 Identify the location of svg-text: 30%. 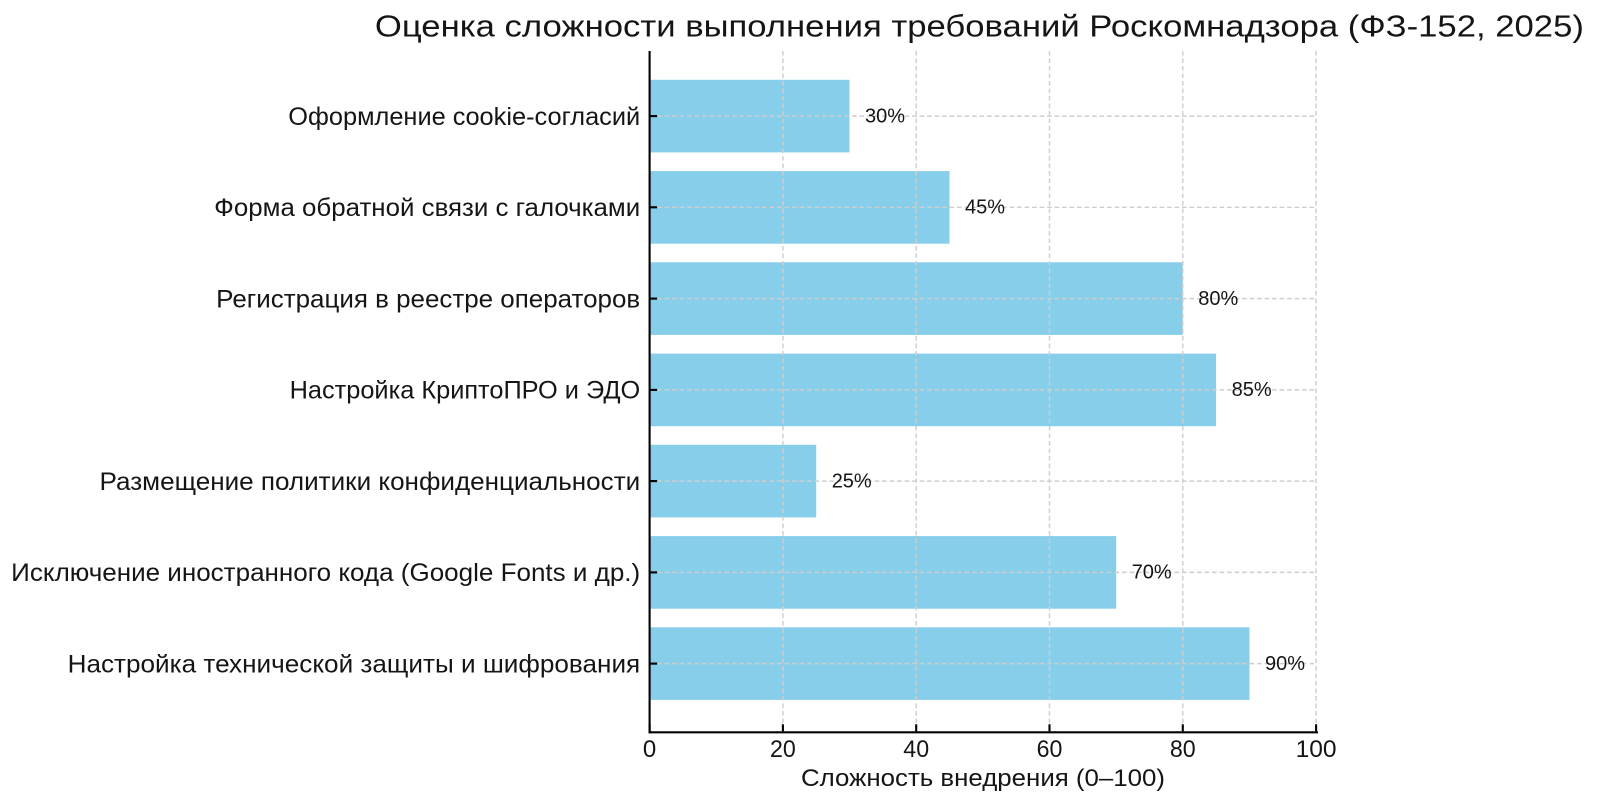
(885, 116).